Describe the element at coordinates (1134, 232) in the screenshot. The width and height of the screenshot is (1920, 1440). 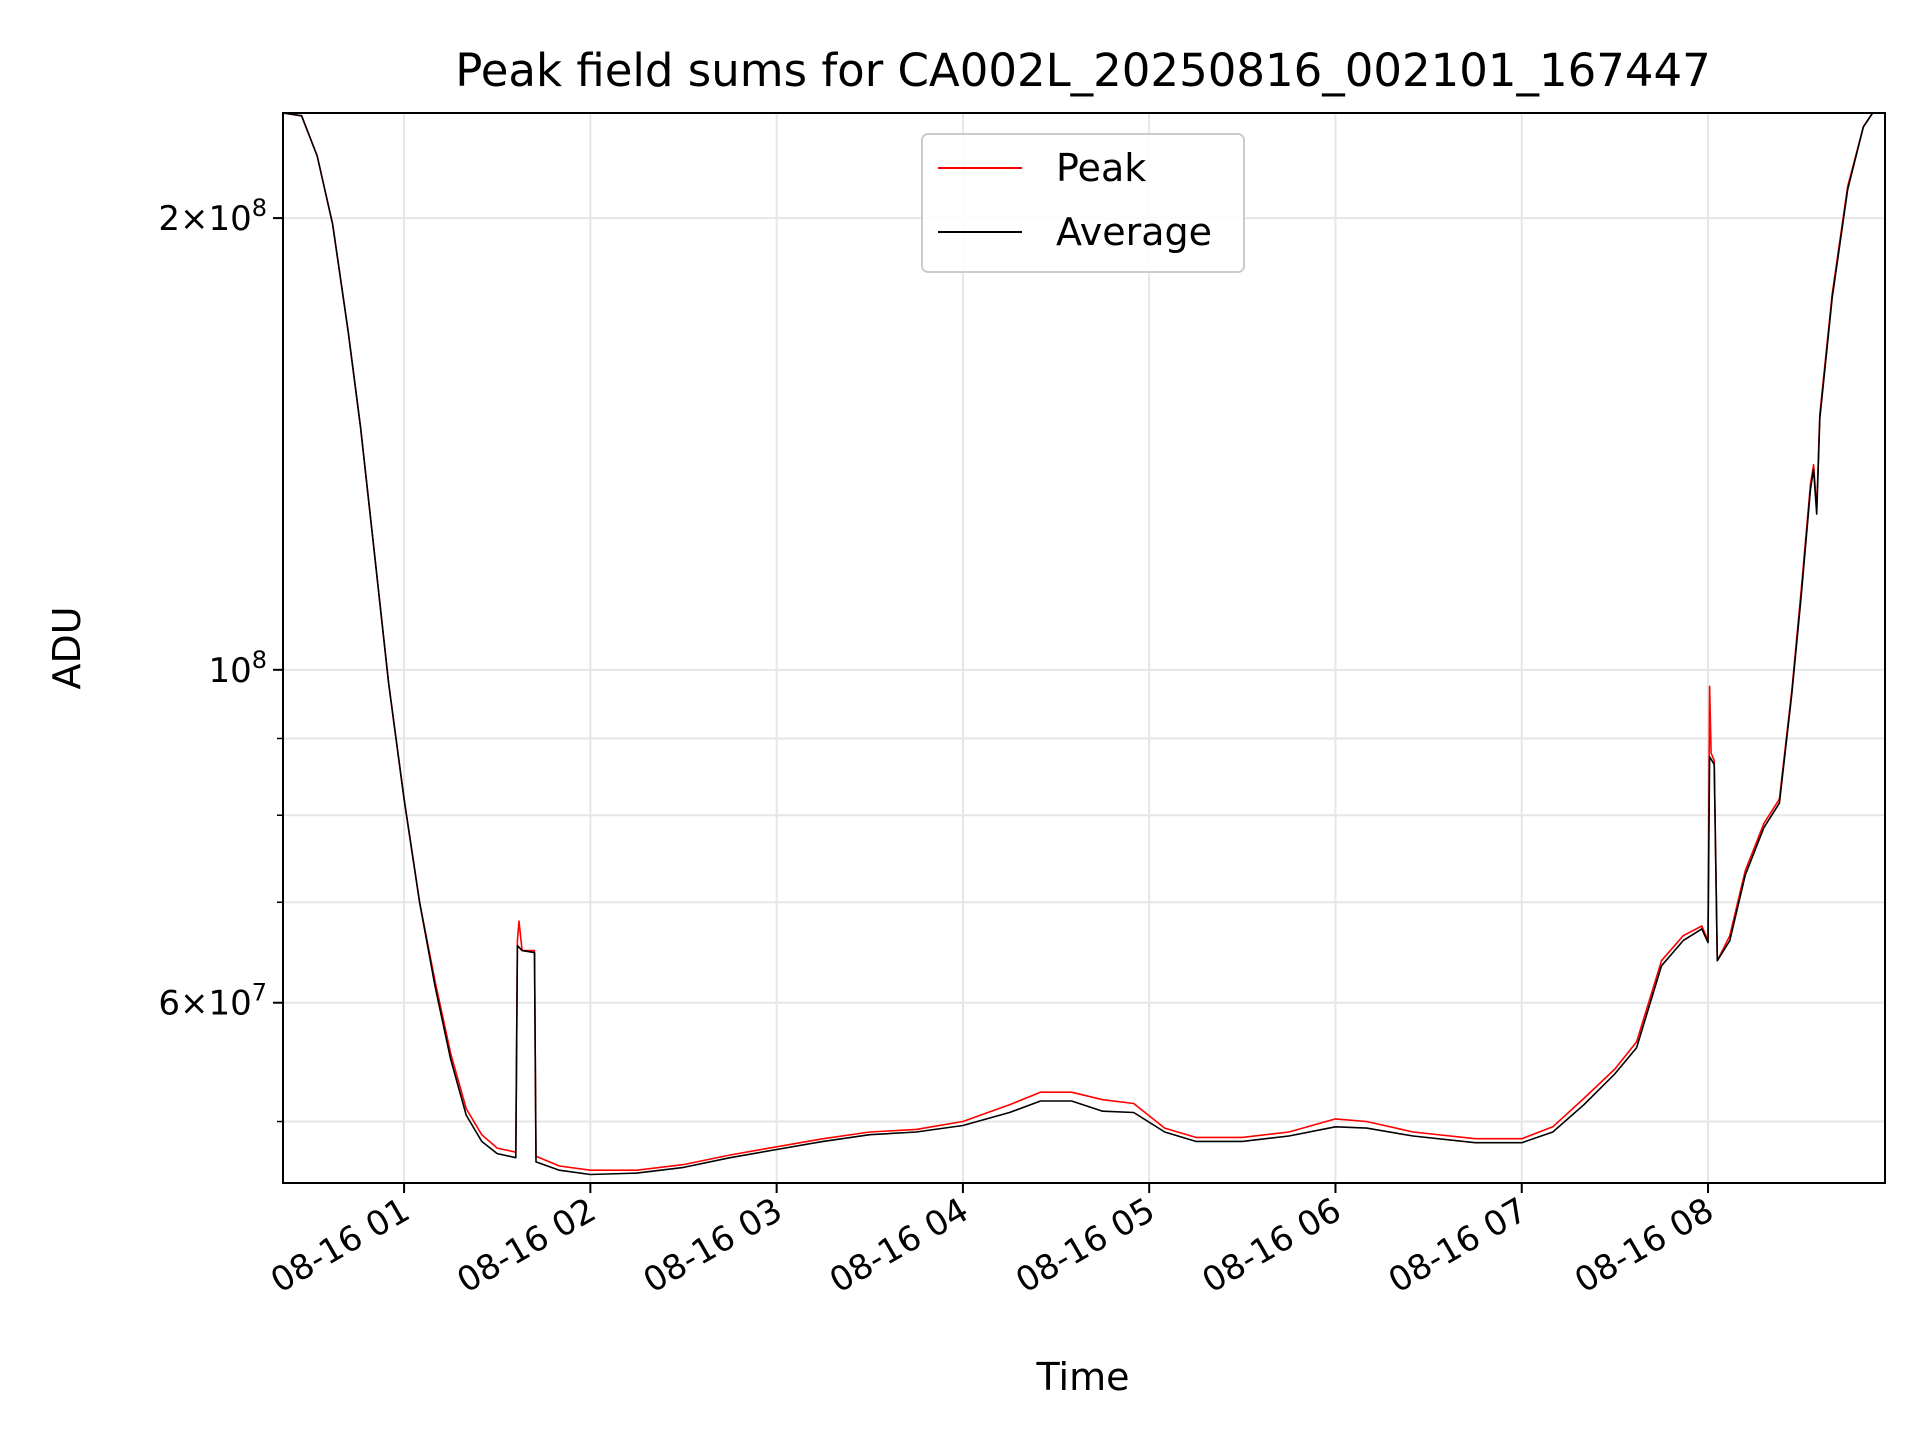
I see `legend-average-label: Average` at that location.